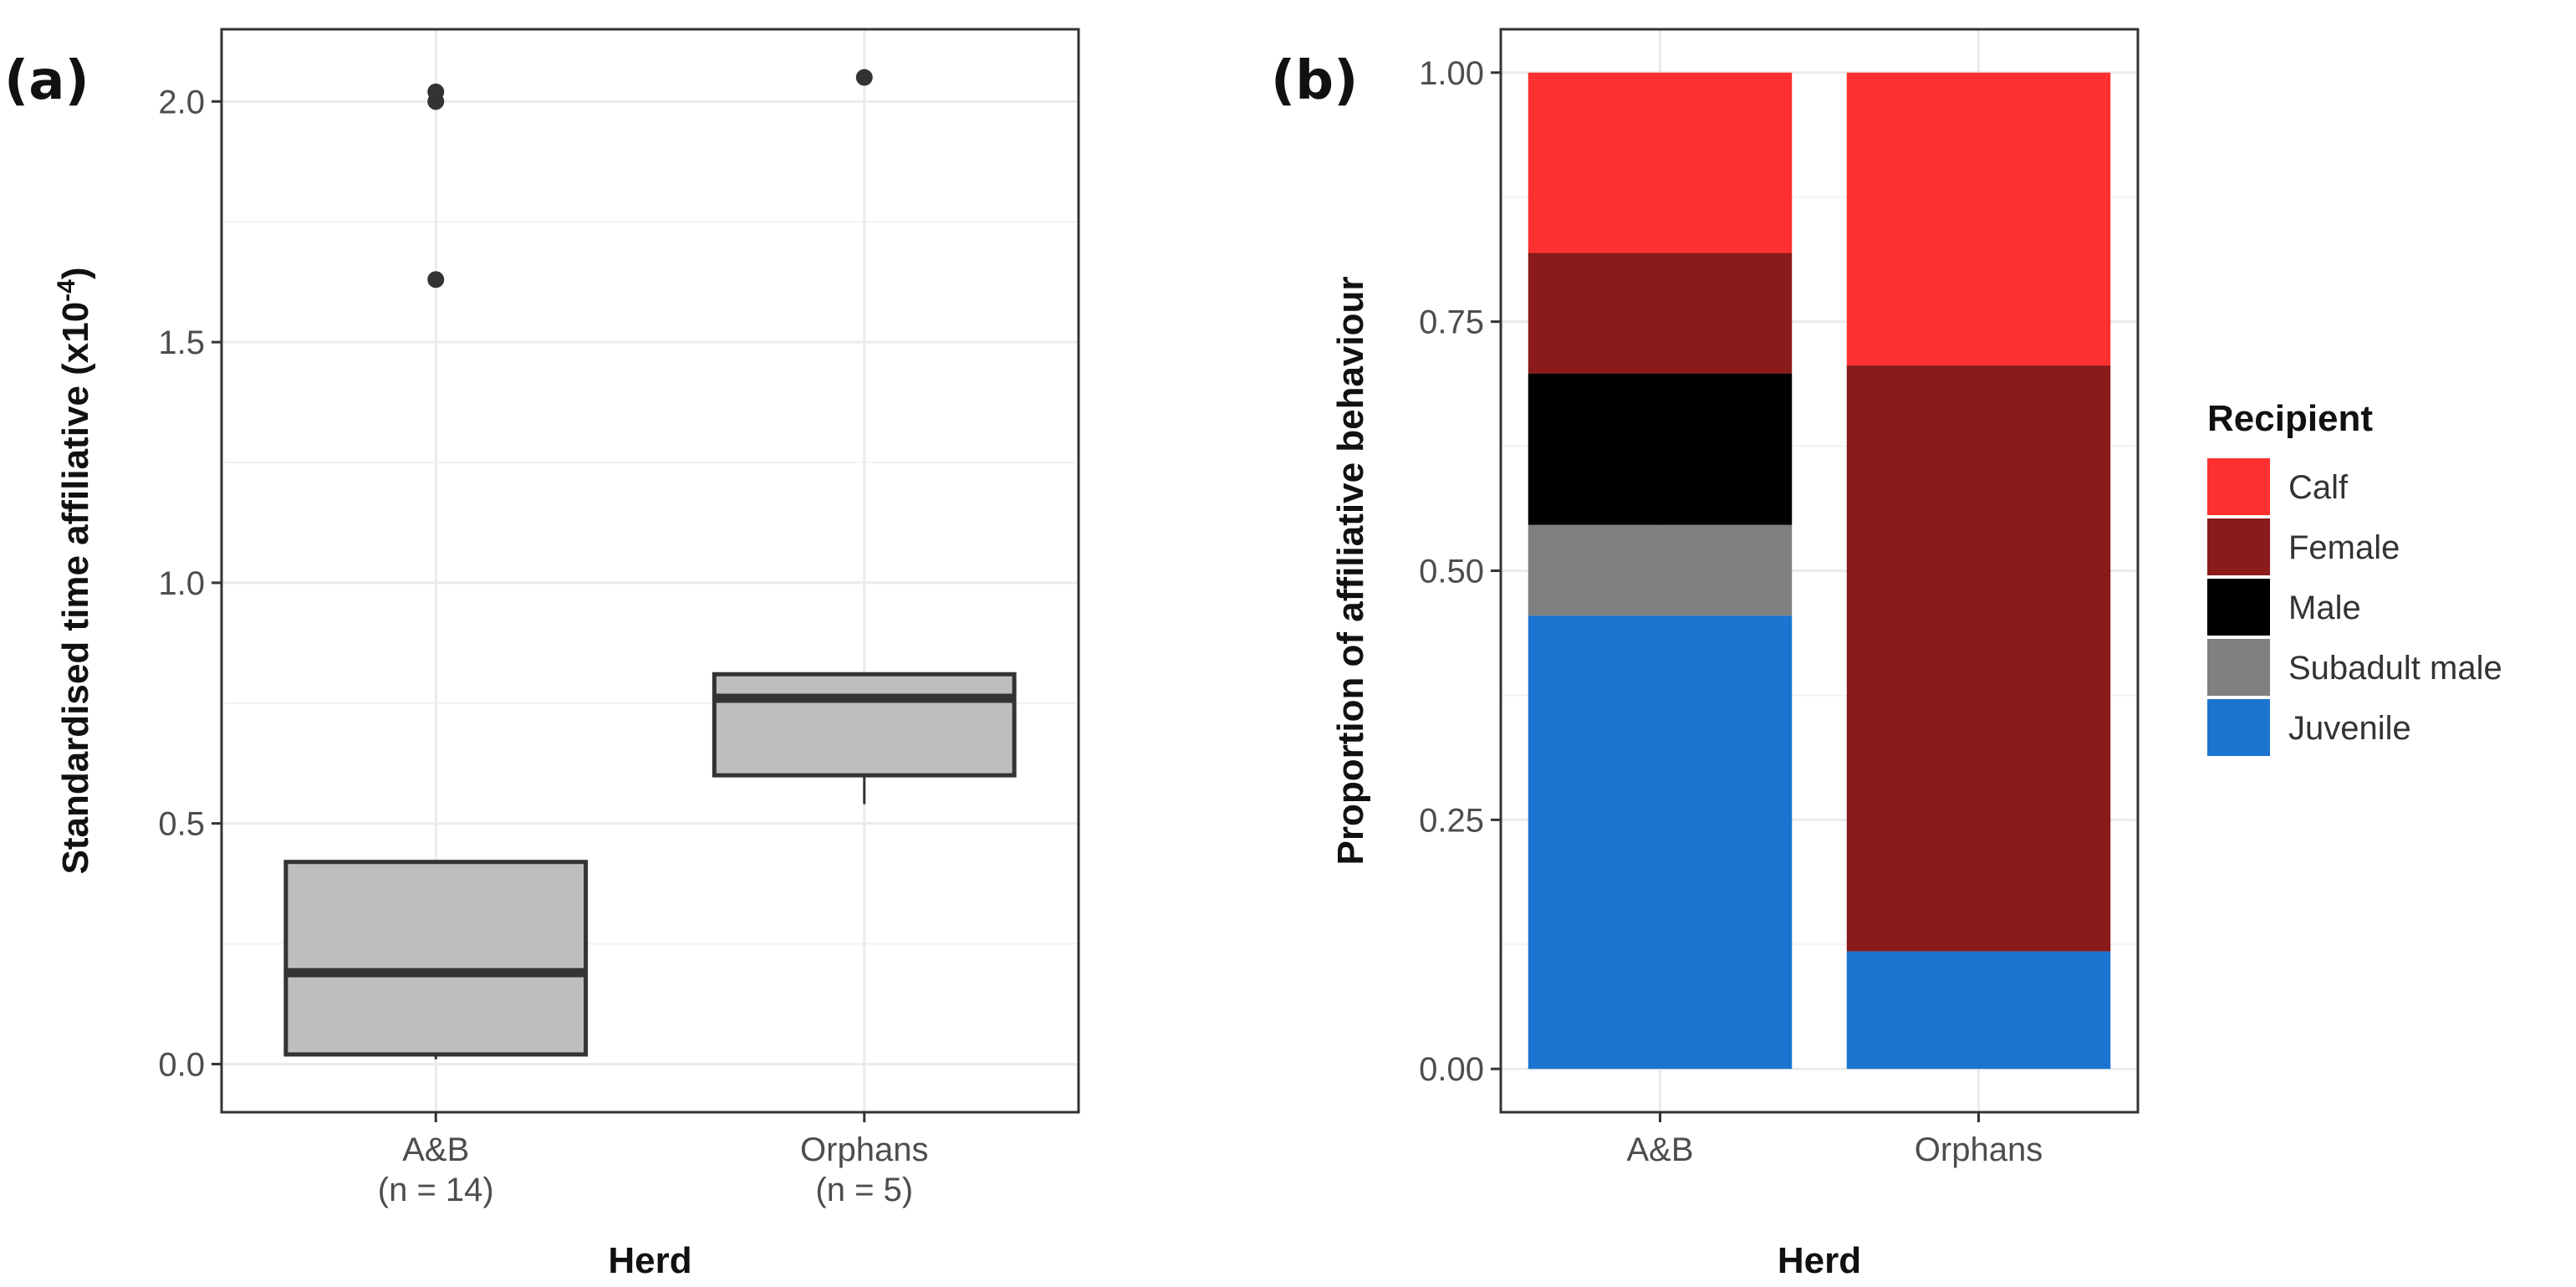 This screenshot has width=2576, height=1287. I want to click on panel-b-y-ticks: 0.00 0.25 0.50 0.75 1.00, so click(1460, 571).